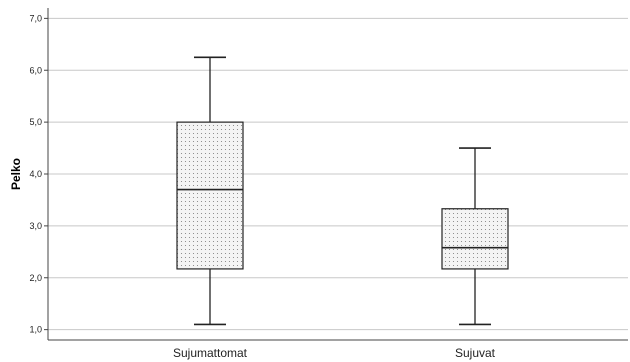 The height and width of the screenshot is (362, 630). Describe the element at coordinates (210, 353) in the screenshot. I see `x-category-label-0: Sujumattomat` at that location.